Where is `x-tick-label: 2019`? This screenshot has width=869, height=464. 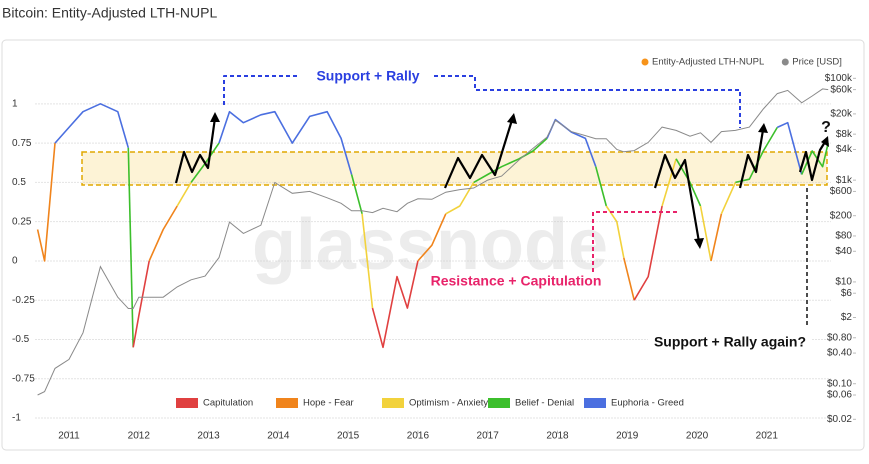 x-tick-label: 2019 is located at coordinates (627, 436).